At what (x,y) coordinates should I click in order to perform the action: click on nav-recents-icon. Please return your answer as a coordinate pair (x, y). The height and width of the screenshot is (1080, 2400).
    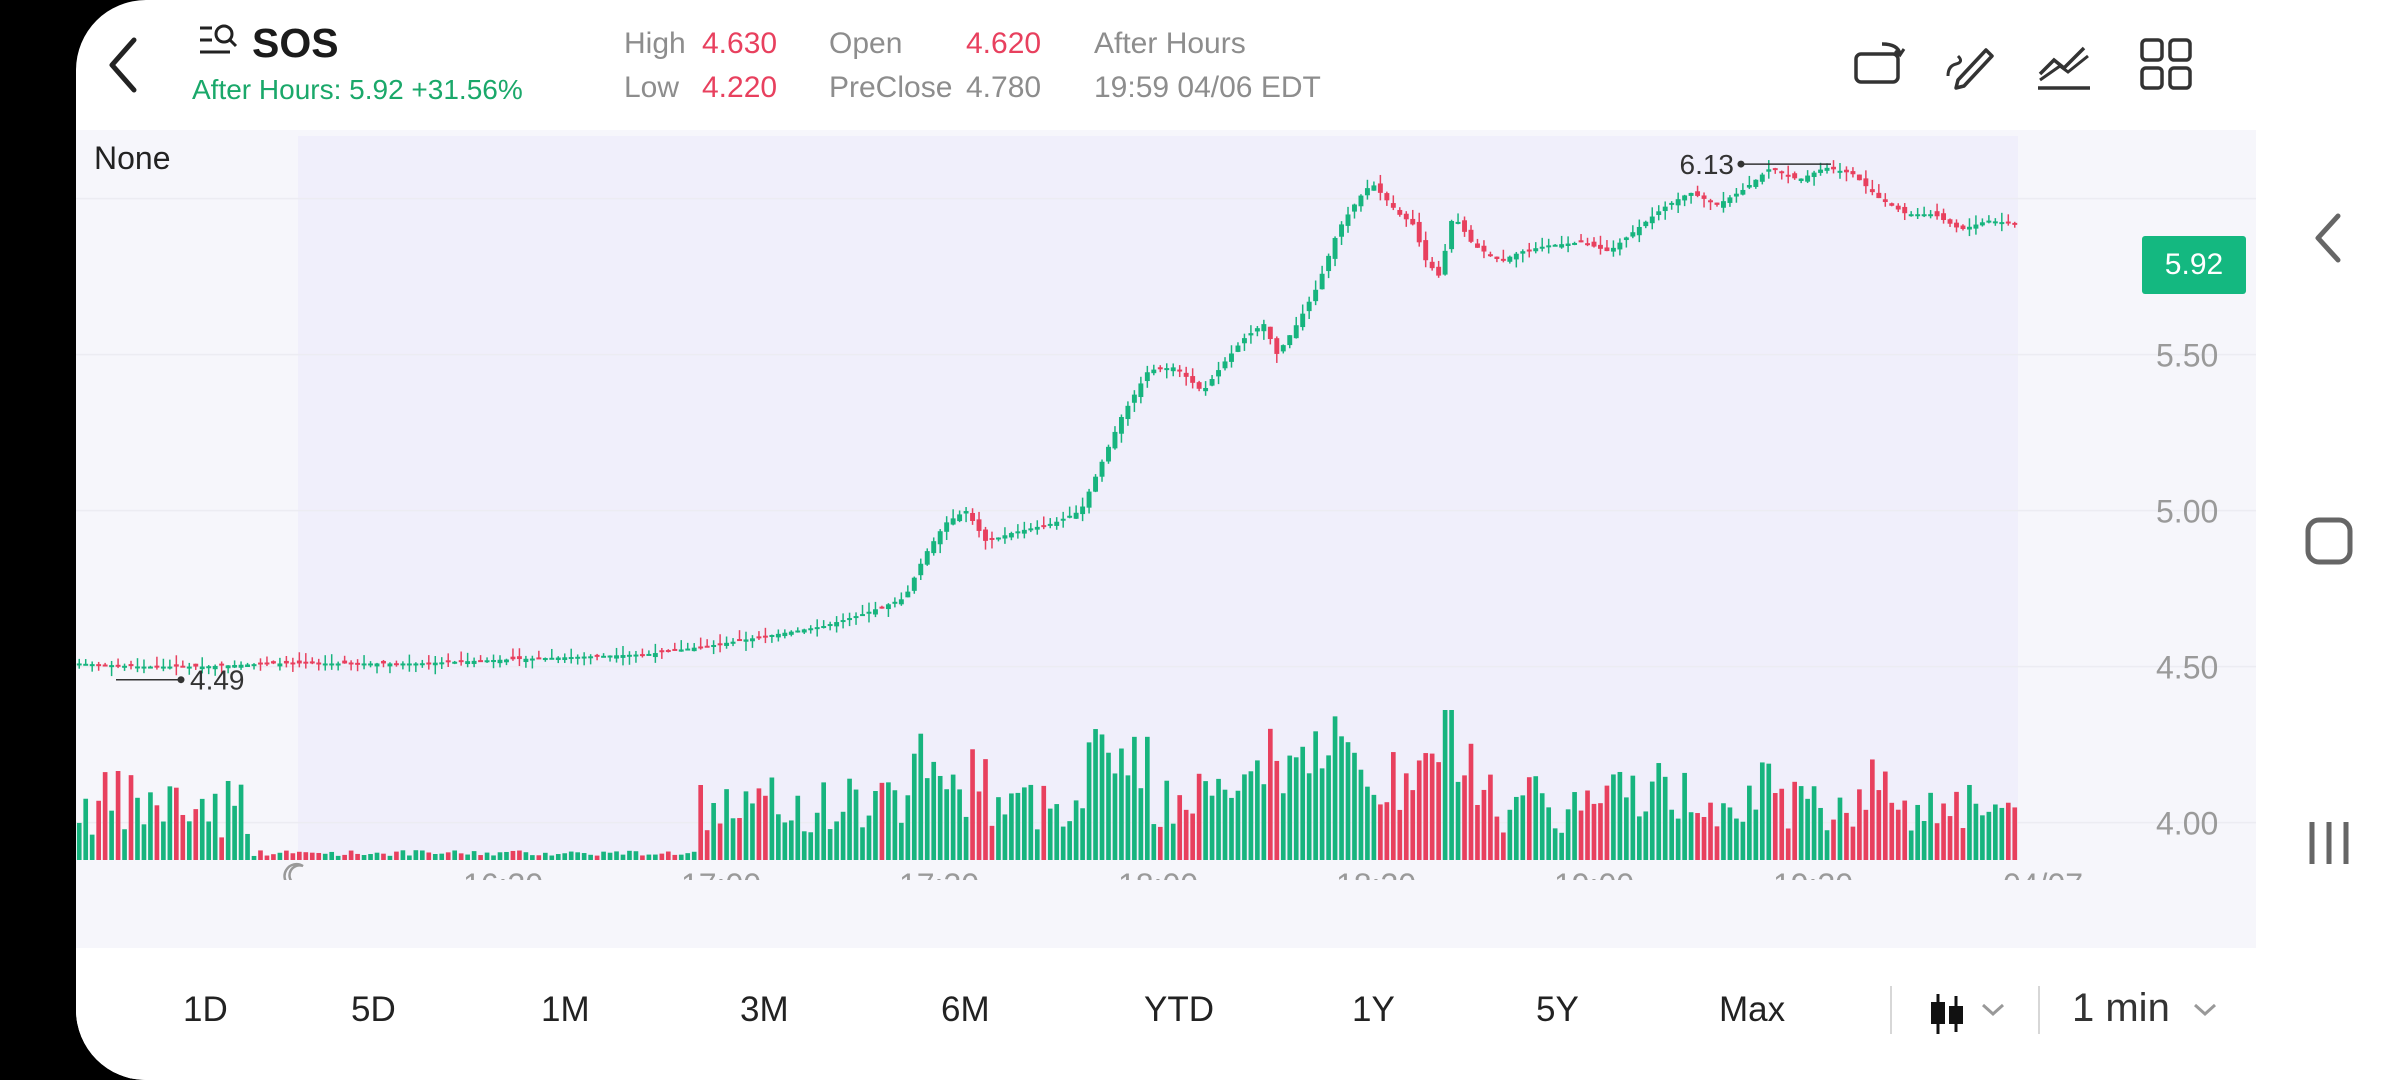
    Looking at the image, I should click on (2329, 843).